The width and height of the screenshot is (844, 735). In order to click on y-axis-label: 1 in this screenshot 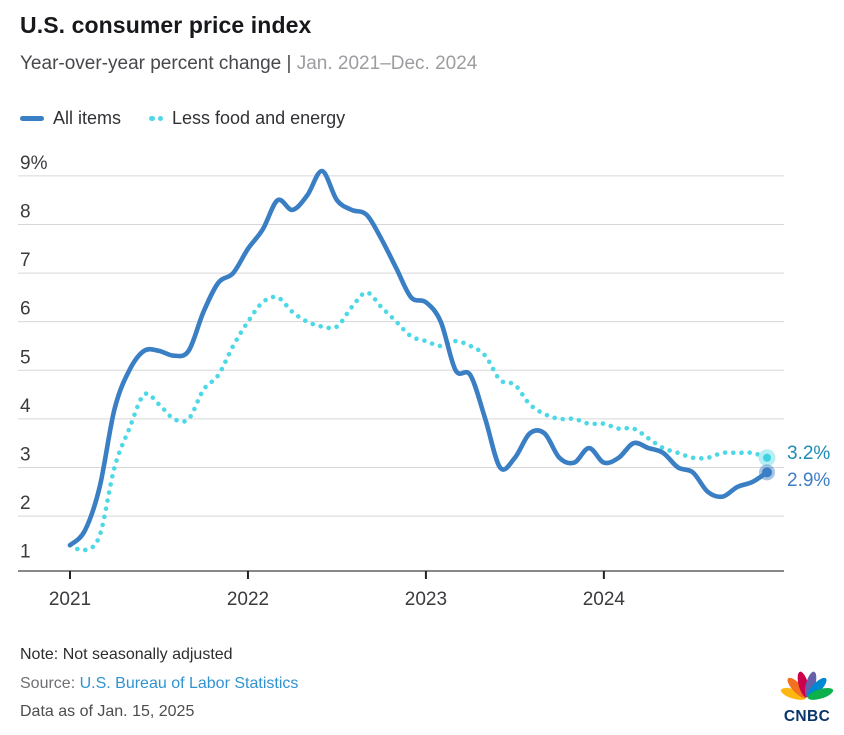, I will do `click(25, 552)`.